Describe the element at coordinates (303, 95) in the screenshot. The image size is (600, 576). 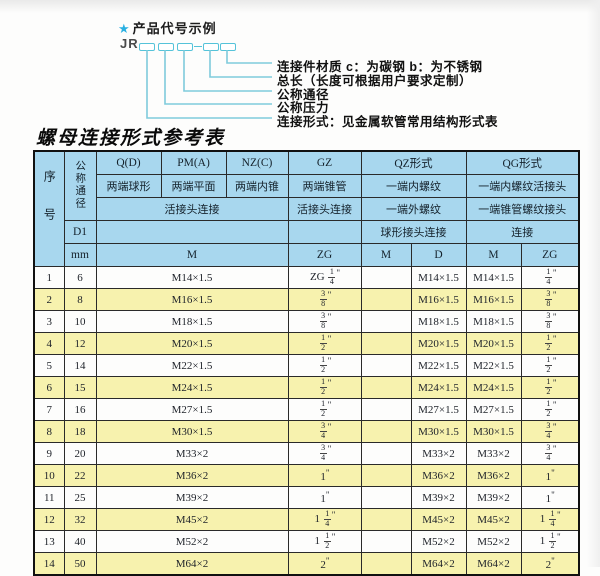
I see `diagram-label-diameter: 公称通径` at that location.